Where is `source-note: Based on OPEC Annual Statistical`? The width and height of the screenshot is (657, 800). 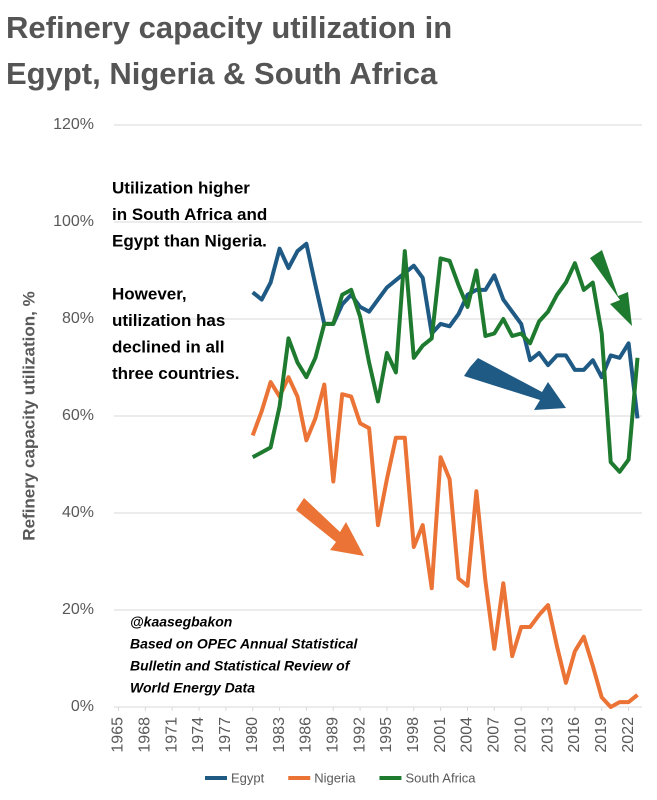
source-note: Based on OPEC Annual Statistical is located at coordinates (244, 644).